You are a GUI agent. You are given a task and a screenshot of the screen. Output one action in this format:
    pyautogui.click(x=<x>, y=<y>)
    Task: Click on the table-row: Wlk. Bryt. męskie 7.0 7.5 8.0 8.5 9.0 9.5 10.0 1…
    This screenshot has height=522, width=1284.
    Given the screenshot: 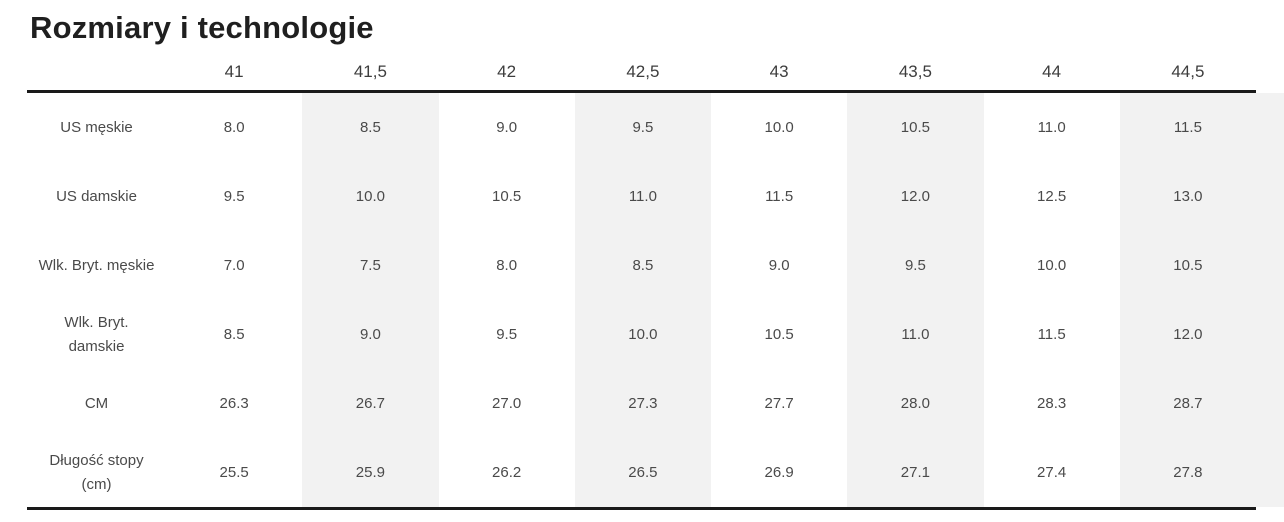 What is the action you would take?
    pyautogui.click(x=641, y=265)
    